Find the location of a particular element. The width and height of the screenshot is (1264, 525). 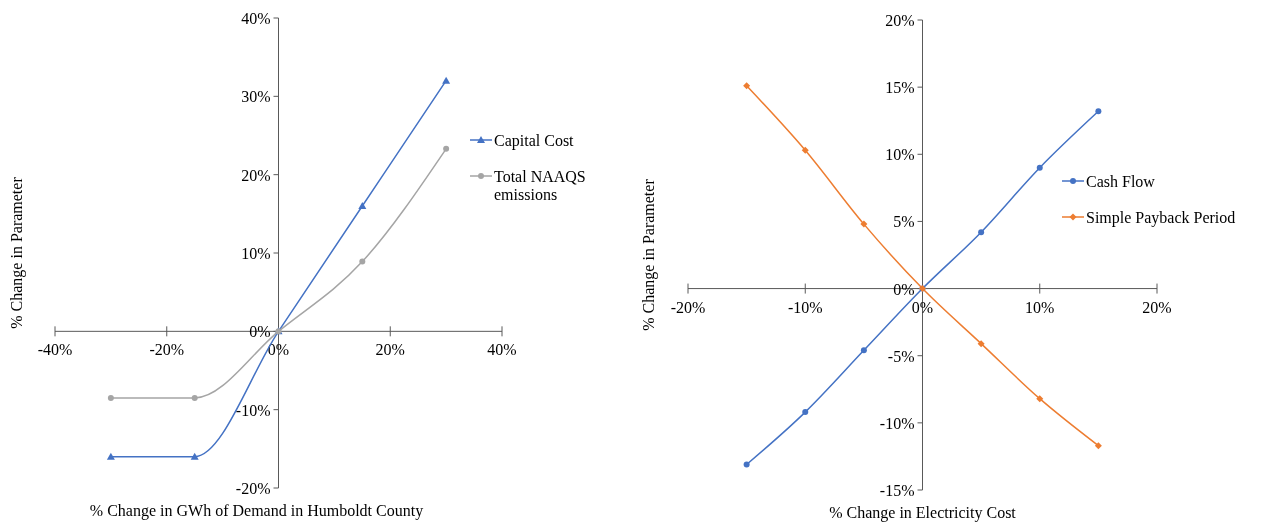

x-tick-label: -10% is located at coordinates (805, 307).